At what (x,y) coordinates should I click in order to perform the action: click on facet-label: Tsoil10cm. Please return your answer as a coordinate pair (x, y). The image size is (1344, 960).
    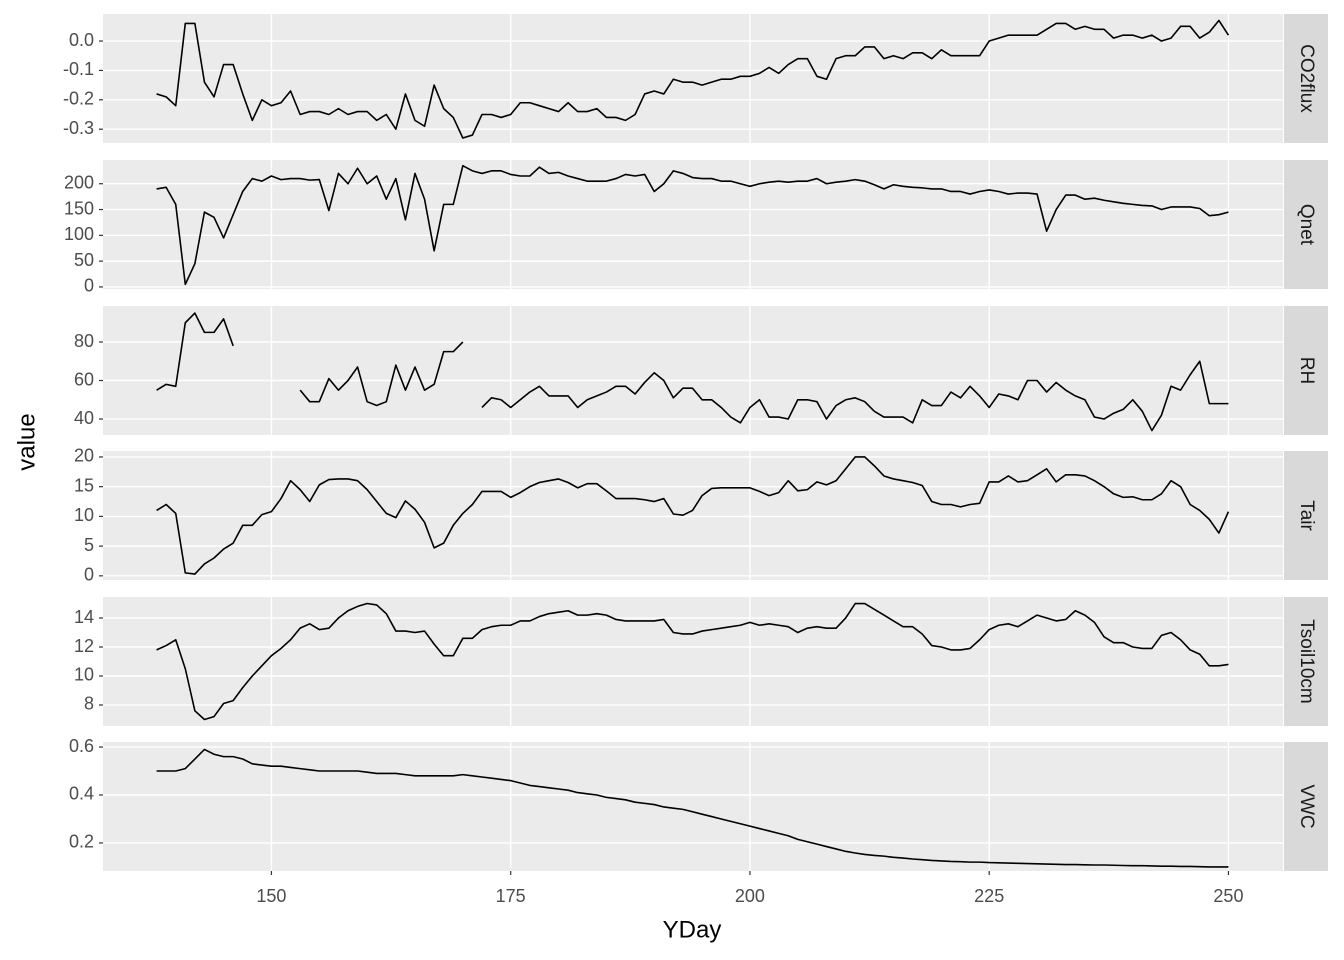
    Looking at the image, I should click on (1306, 661).